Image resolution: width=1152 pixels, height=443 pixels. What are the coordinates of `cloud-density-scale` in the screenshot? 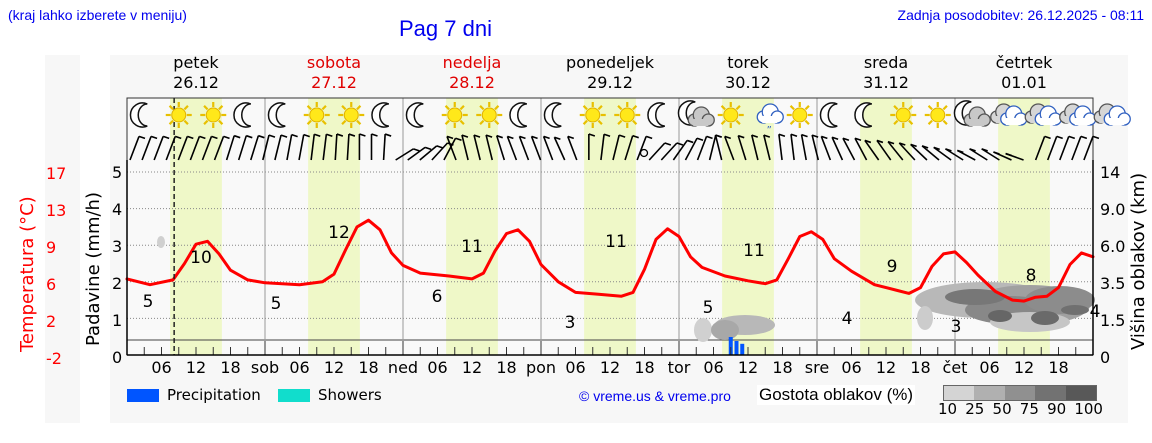 It's located at (1020, 393).